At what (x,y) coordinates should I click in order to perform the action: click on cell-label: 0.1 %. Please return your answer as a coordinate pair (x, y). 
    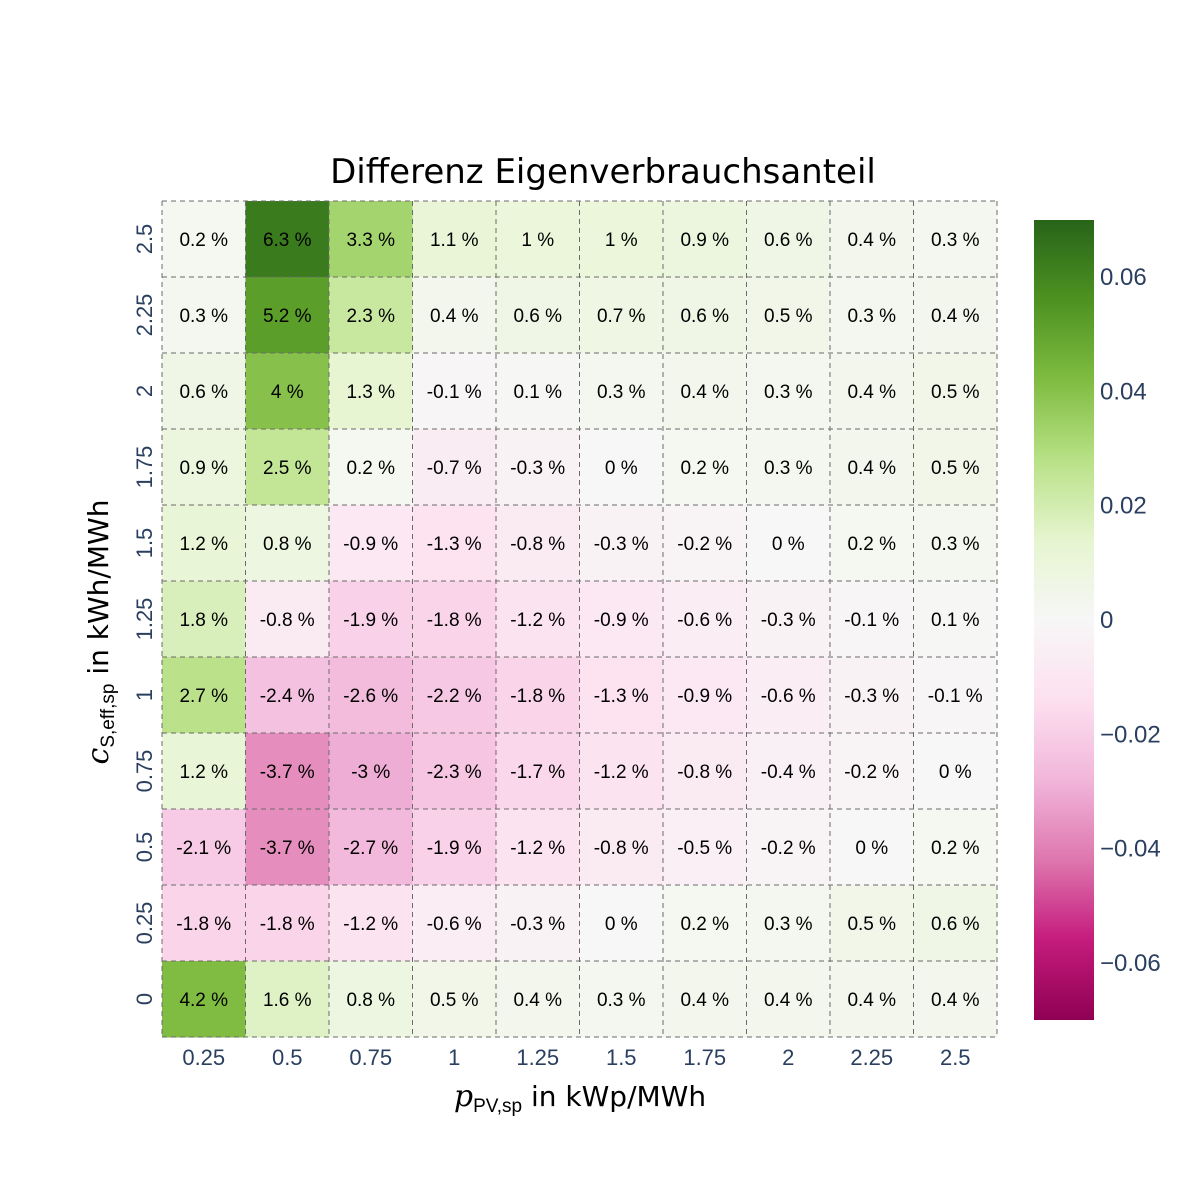
    Looking at the image, I should click on (955, 620).